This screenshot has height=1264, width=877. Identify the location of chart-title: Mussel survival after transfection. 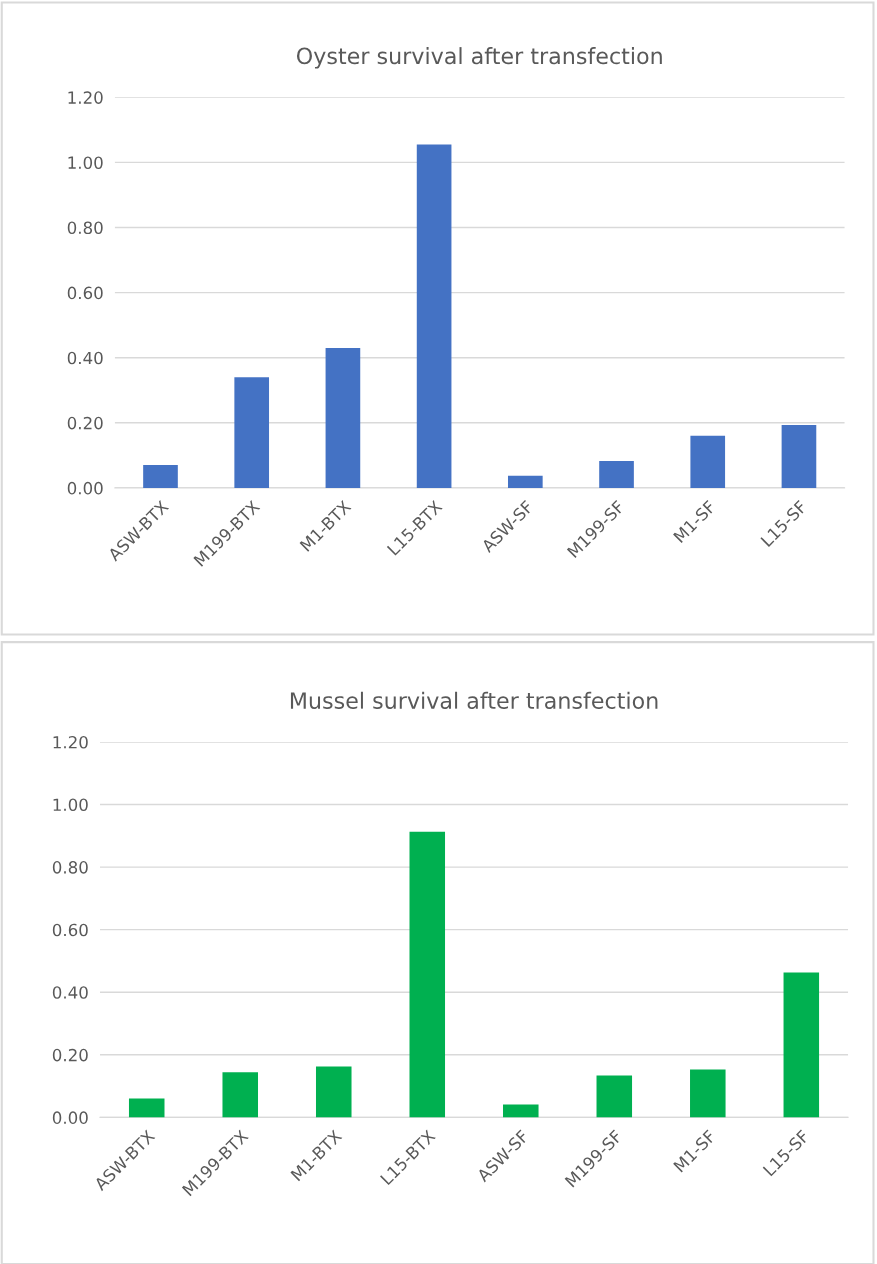
(474, 700).